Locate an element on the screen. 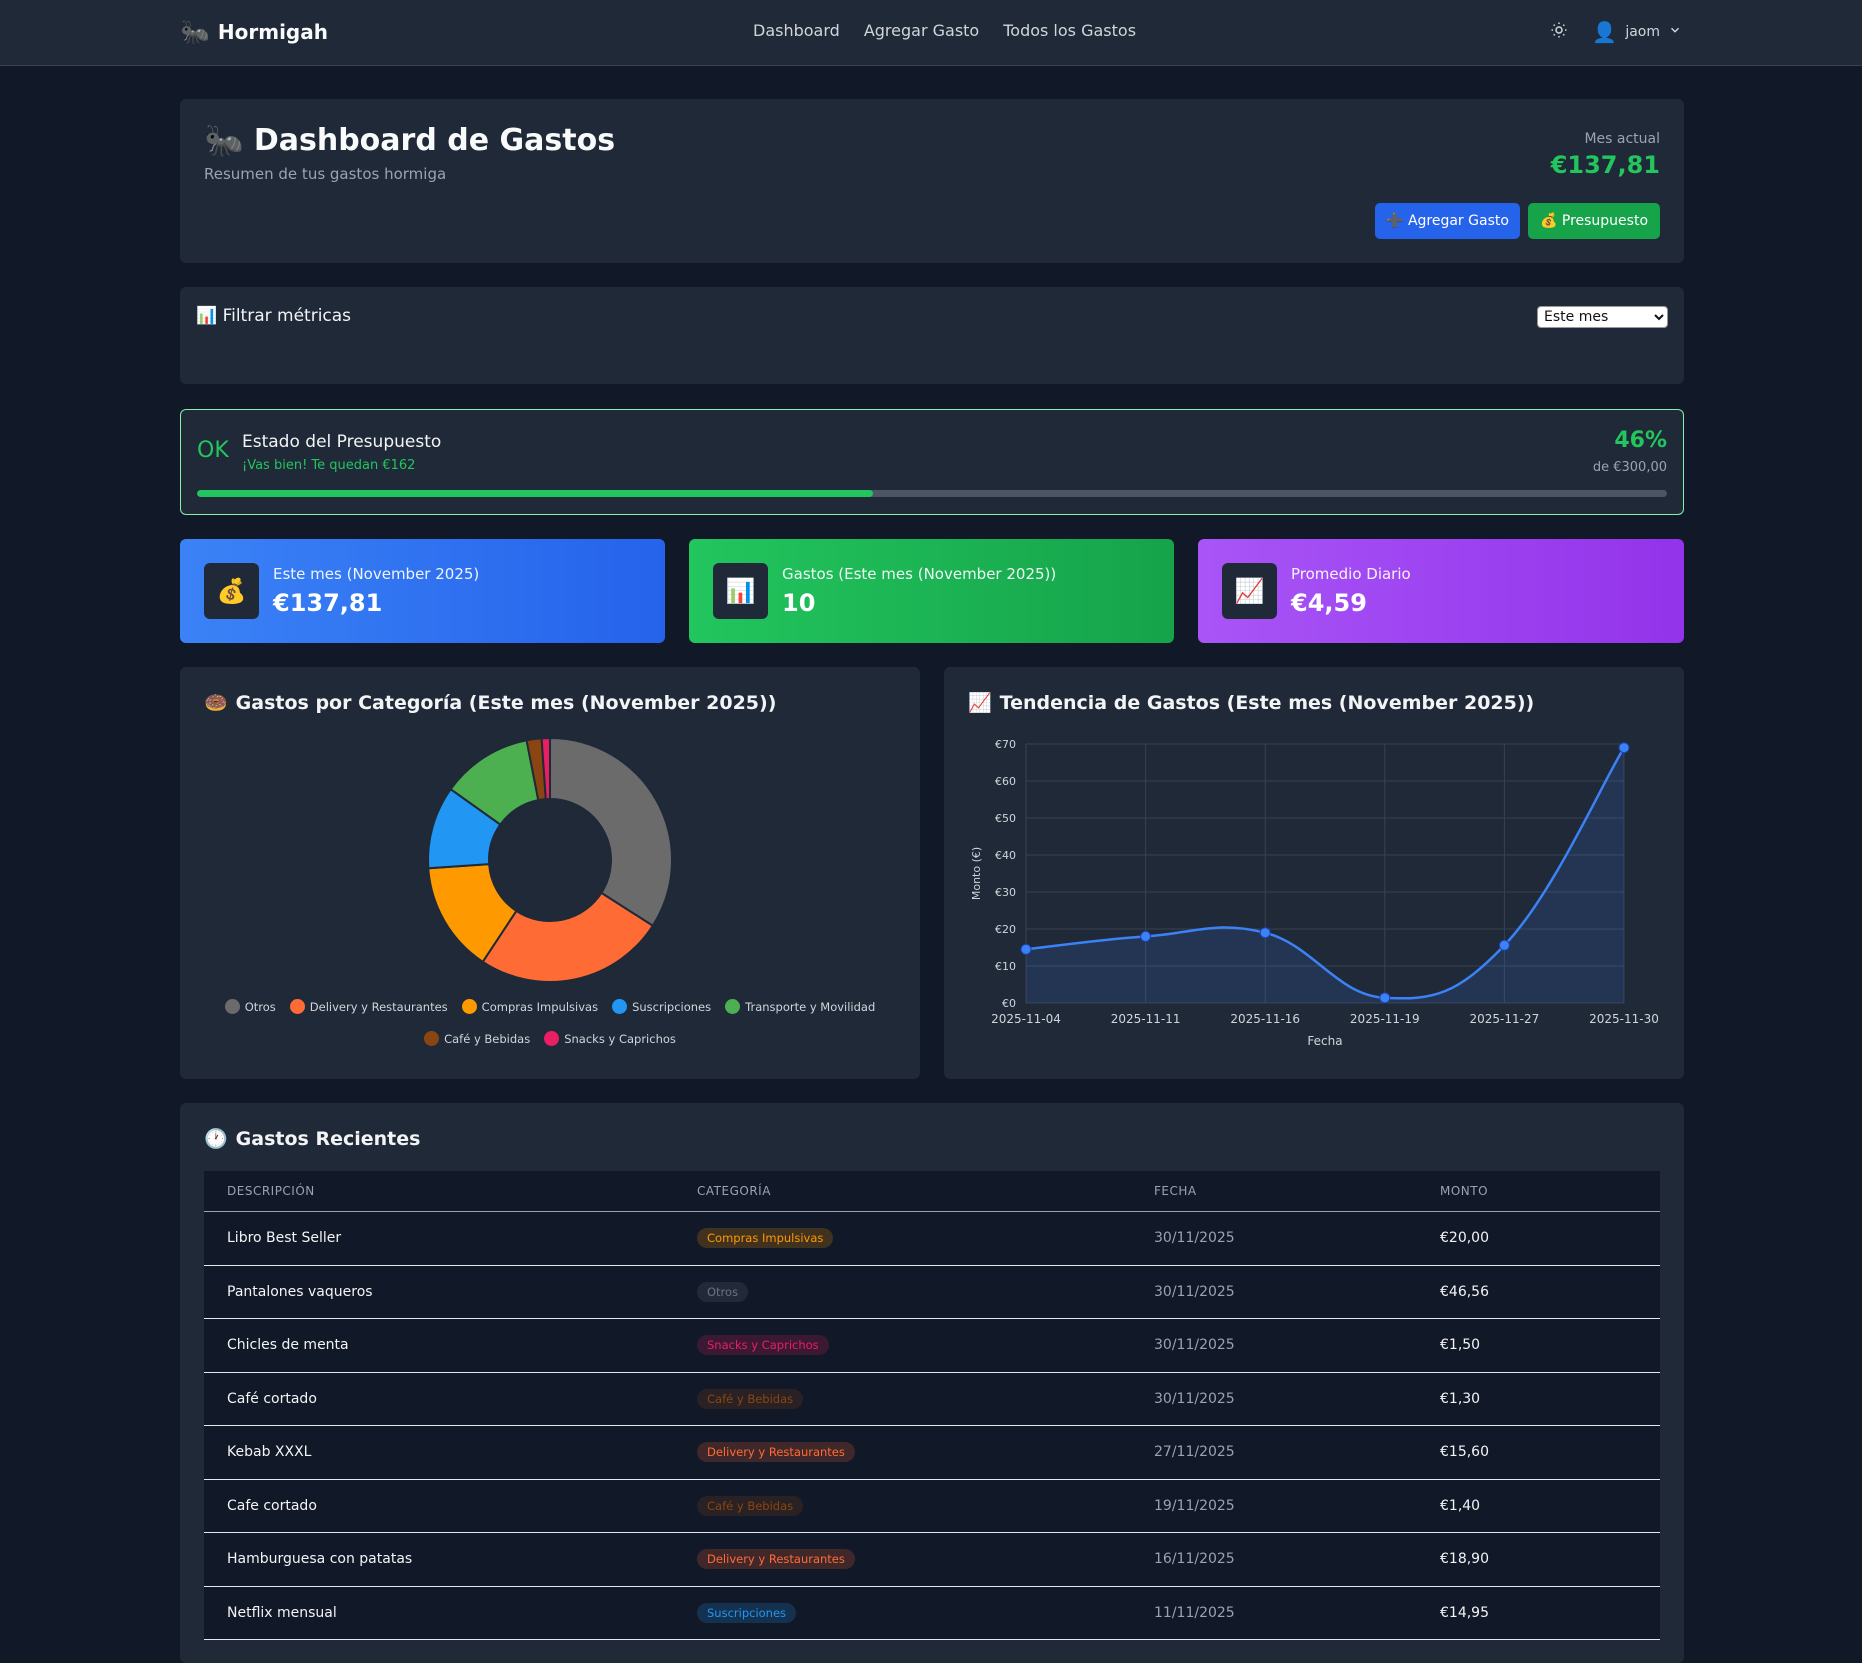 The width and height of the screenshot is (1862, 1663). expense-amount: €1,50 is located at coordinates (1460, 1345).